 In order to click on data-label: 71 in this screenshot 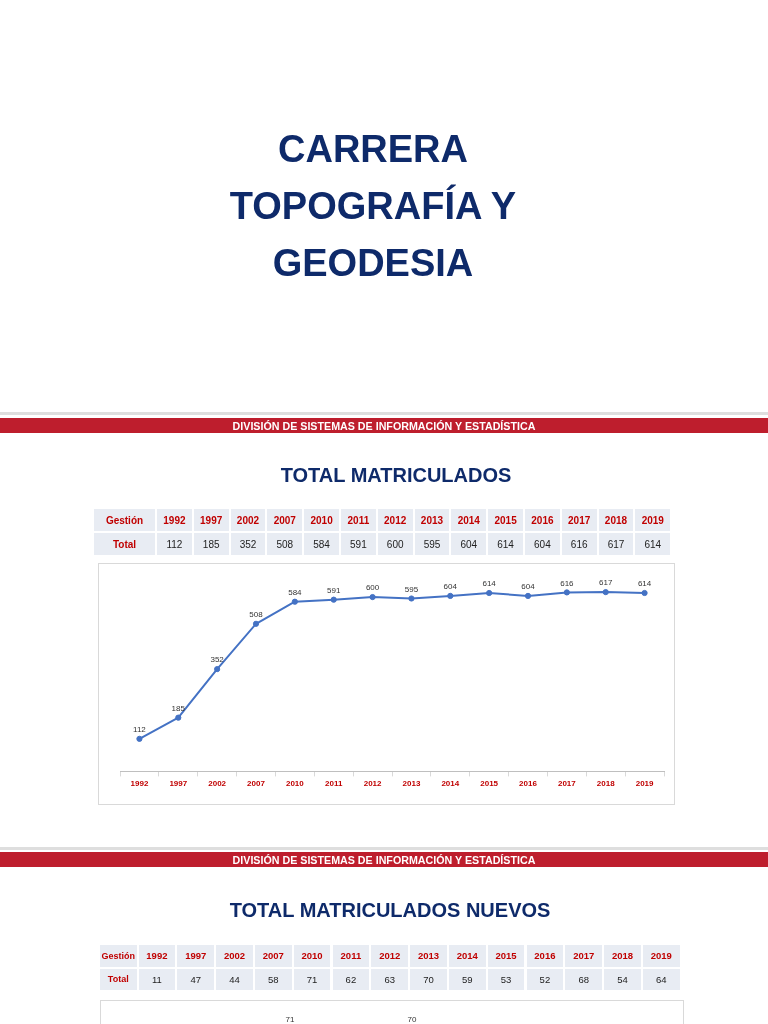, I will do `click(312, 979)`.